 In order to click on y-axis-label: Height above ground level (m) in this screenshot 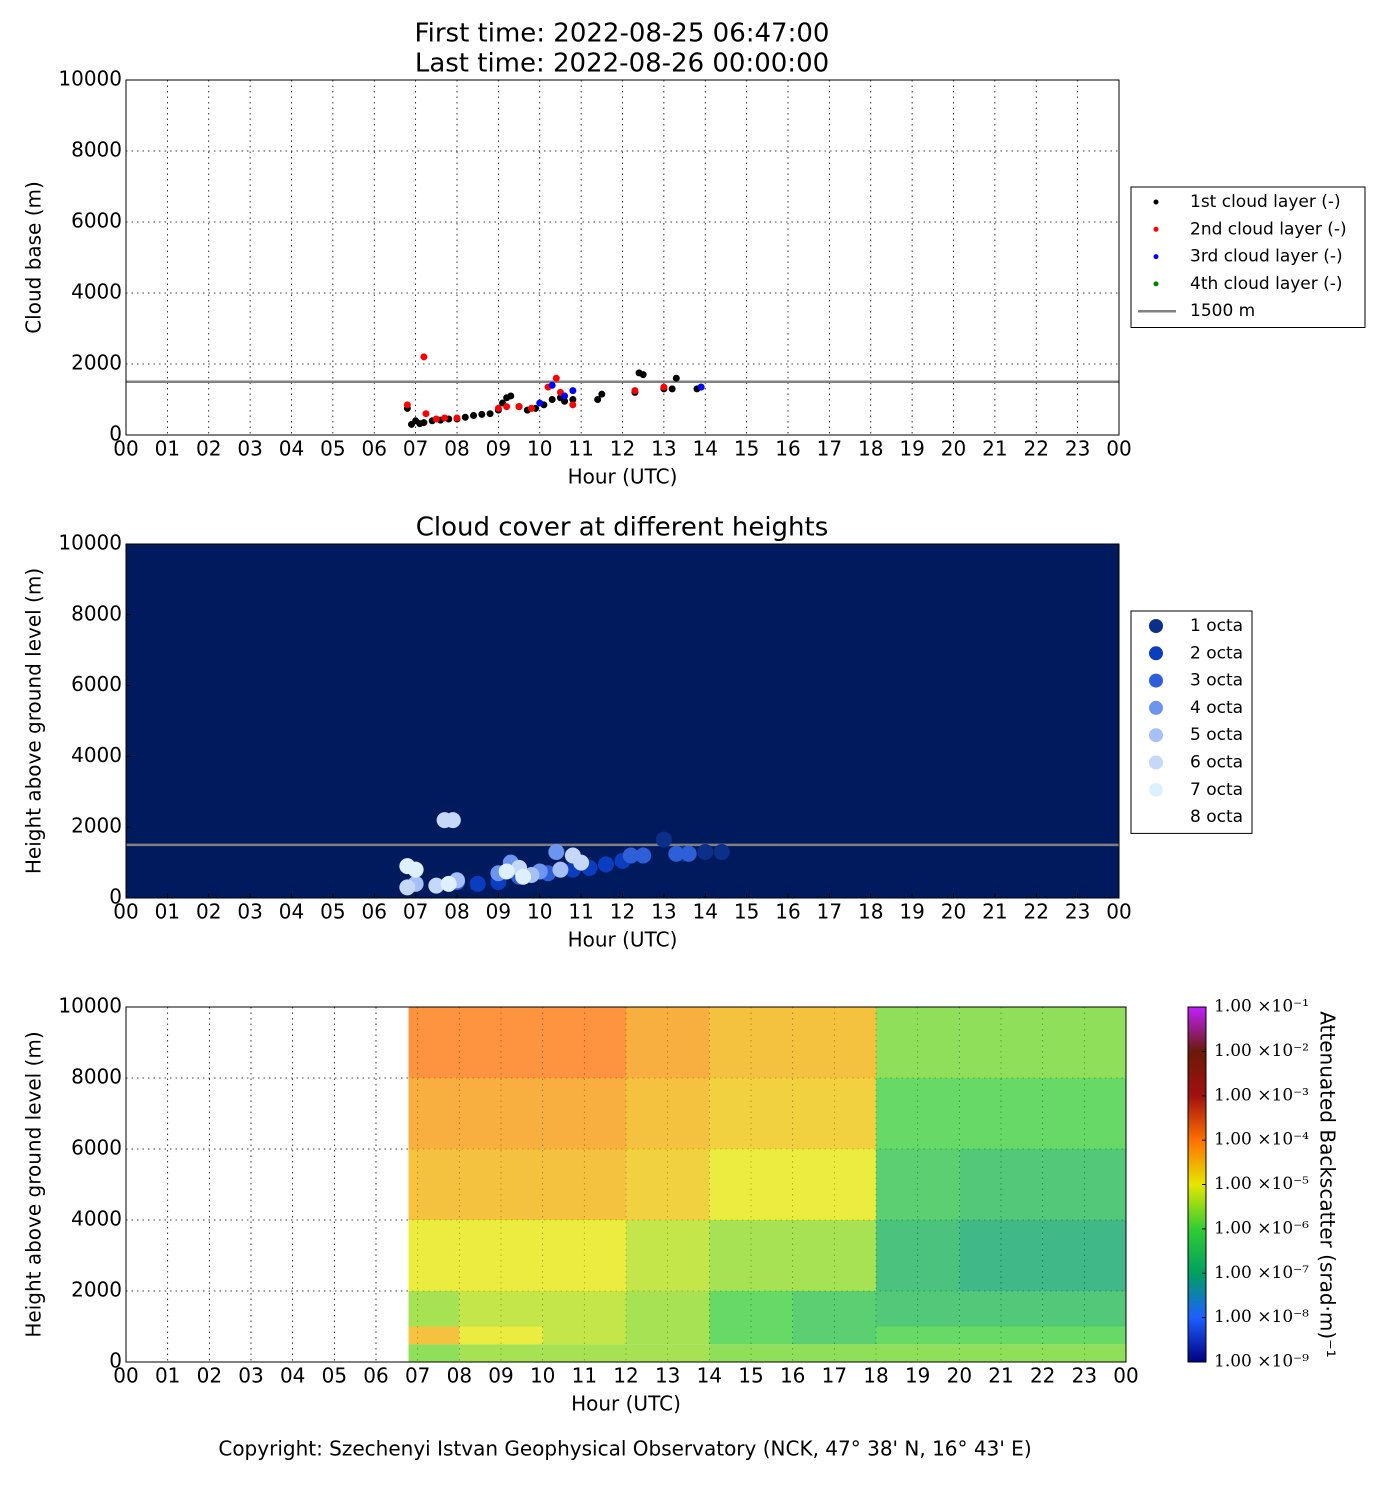, I will do `click(34, 721)`.